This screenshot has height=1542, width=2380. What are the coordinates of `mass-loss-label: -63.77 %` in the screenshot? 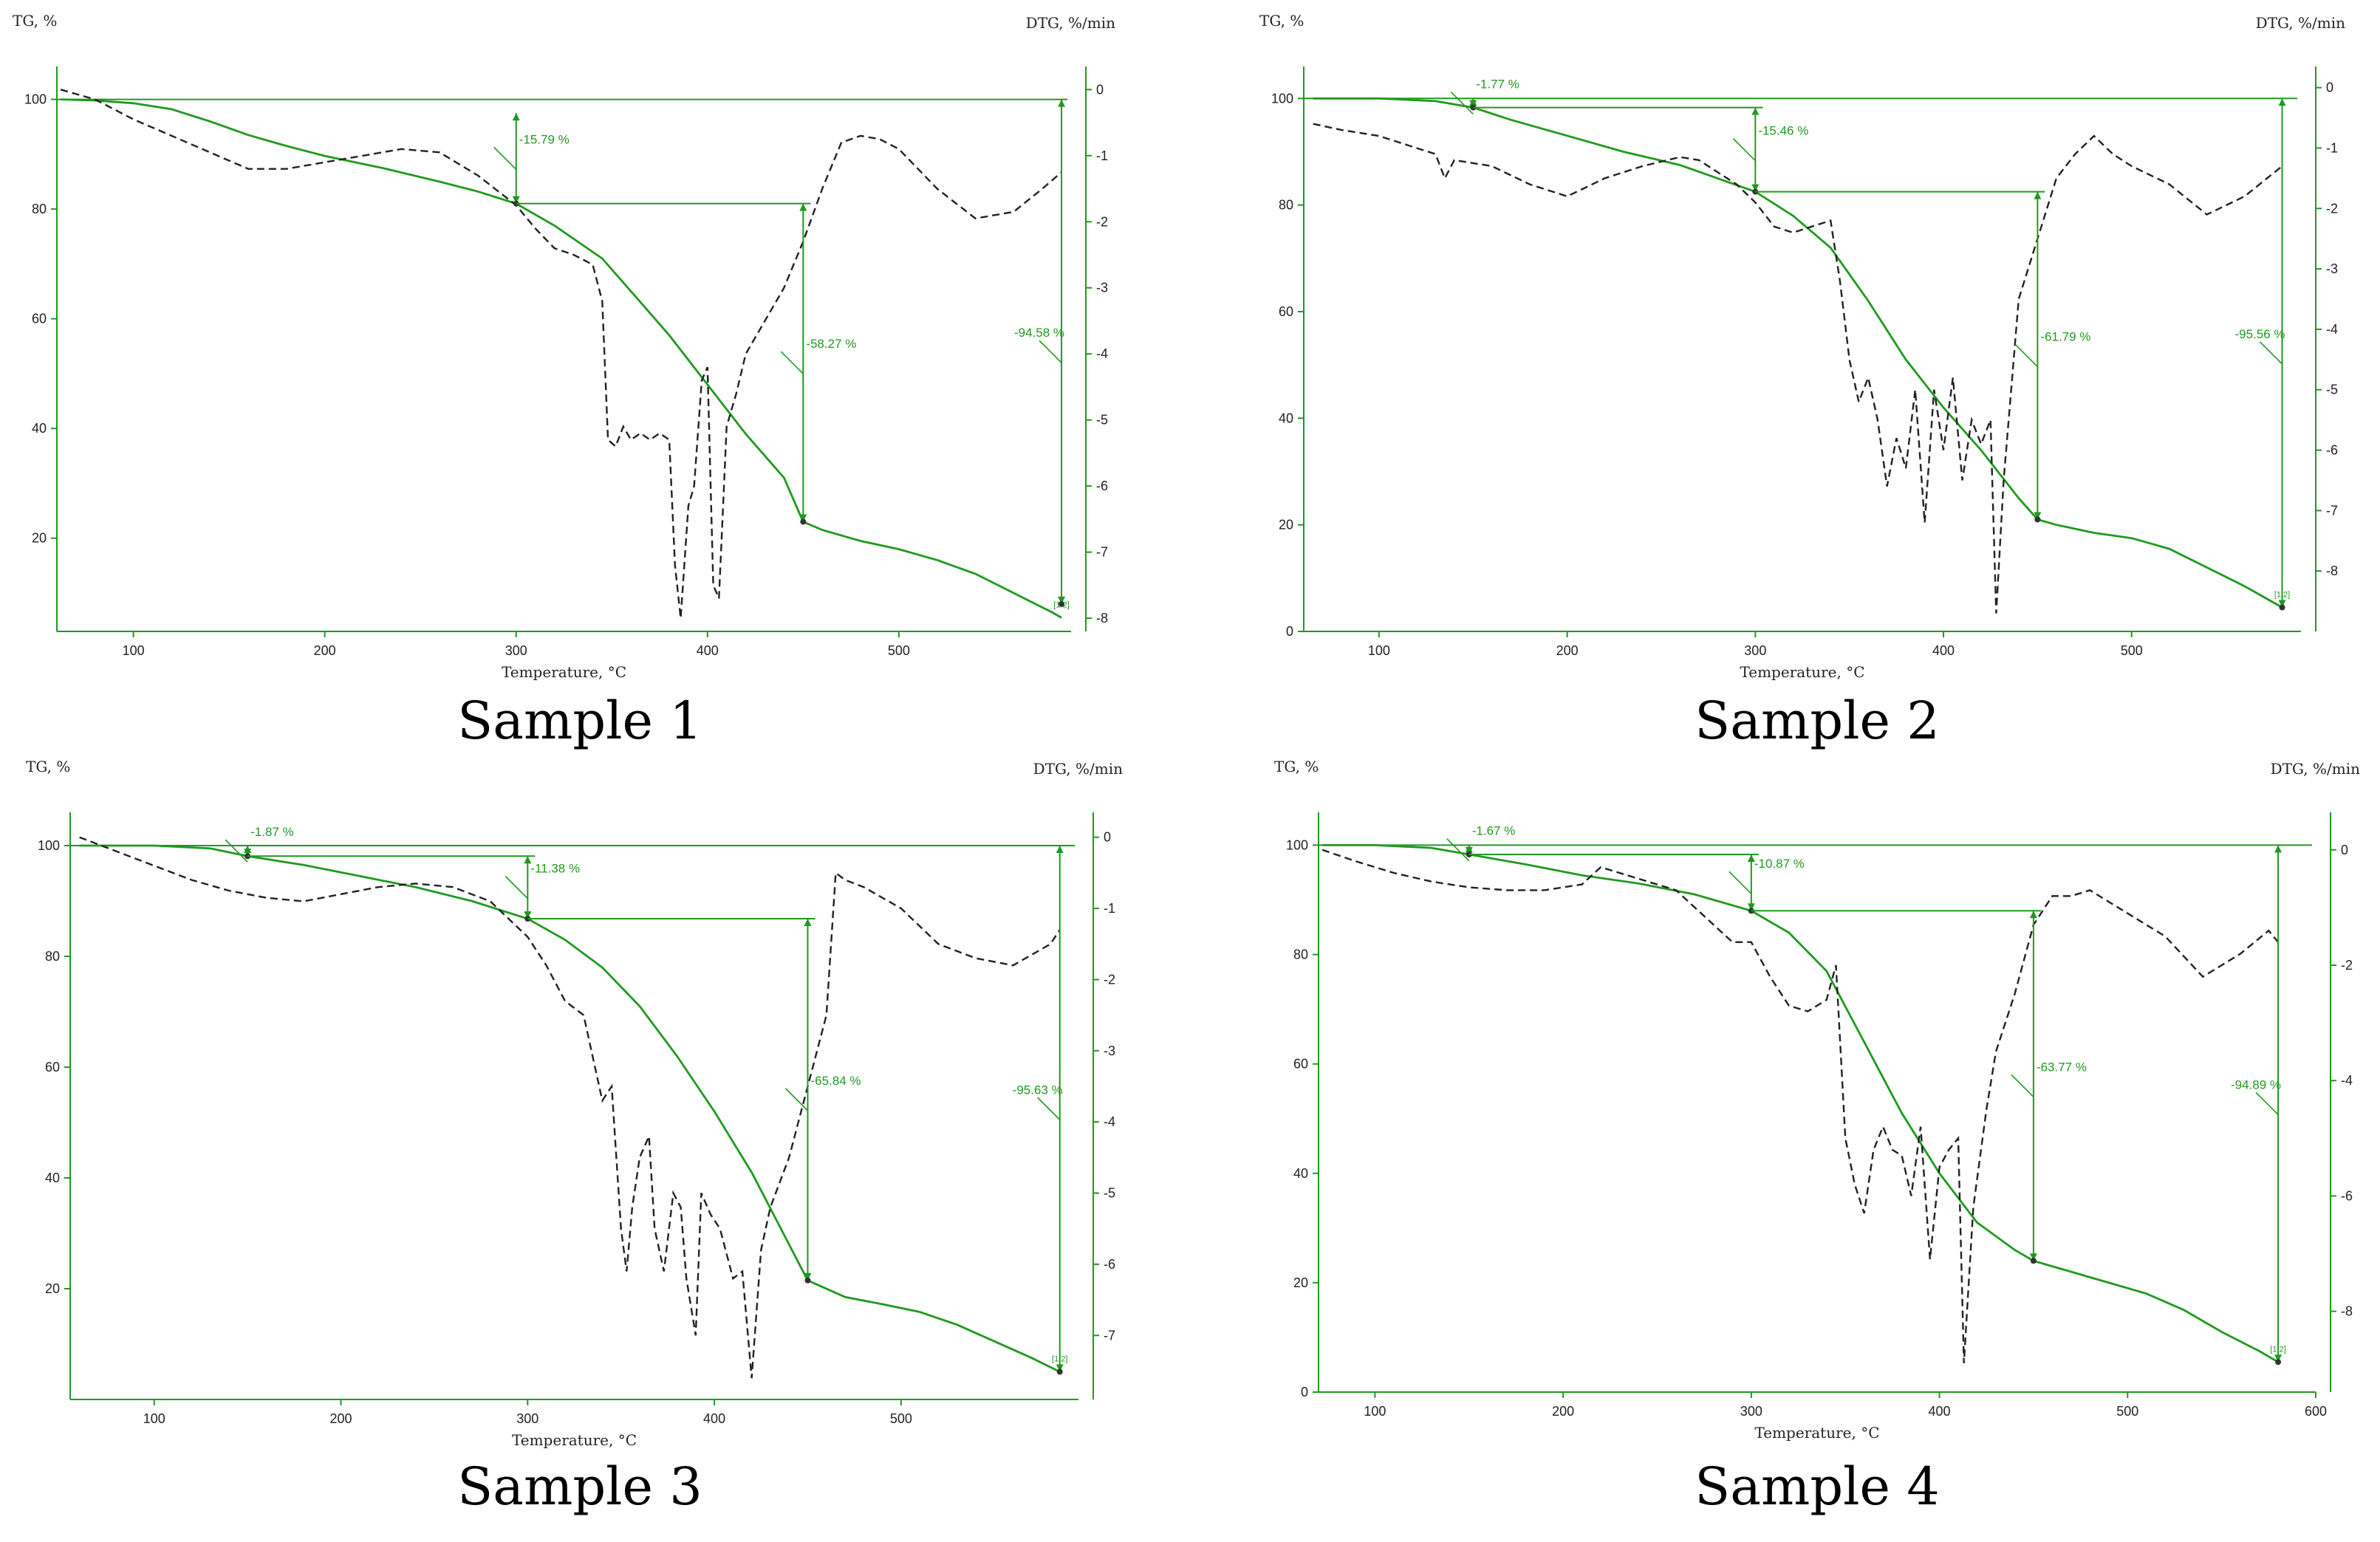 It's located at (2062, 1067).